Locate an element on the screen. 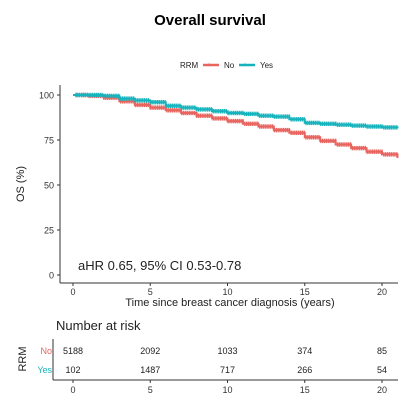  y-tick-label: 0 is located at coordinates (51, 276).